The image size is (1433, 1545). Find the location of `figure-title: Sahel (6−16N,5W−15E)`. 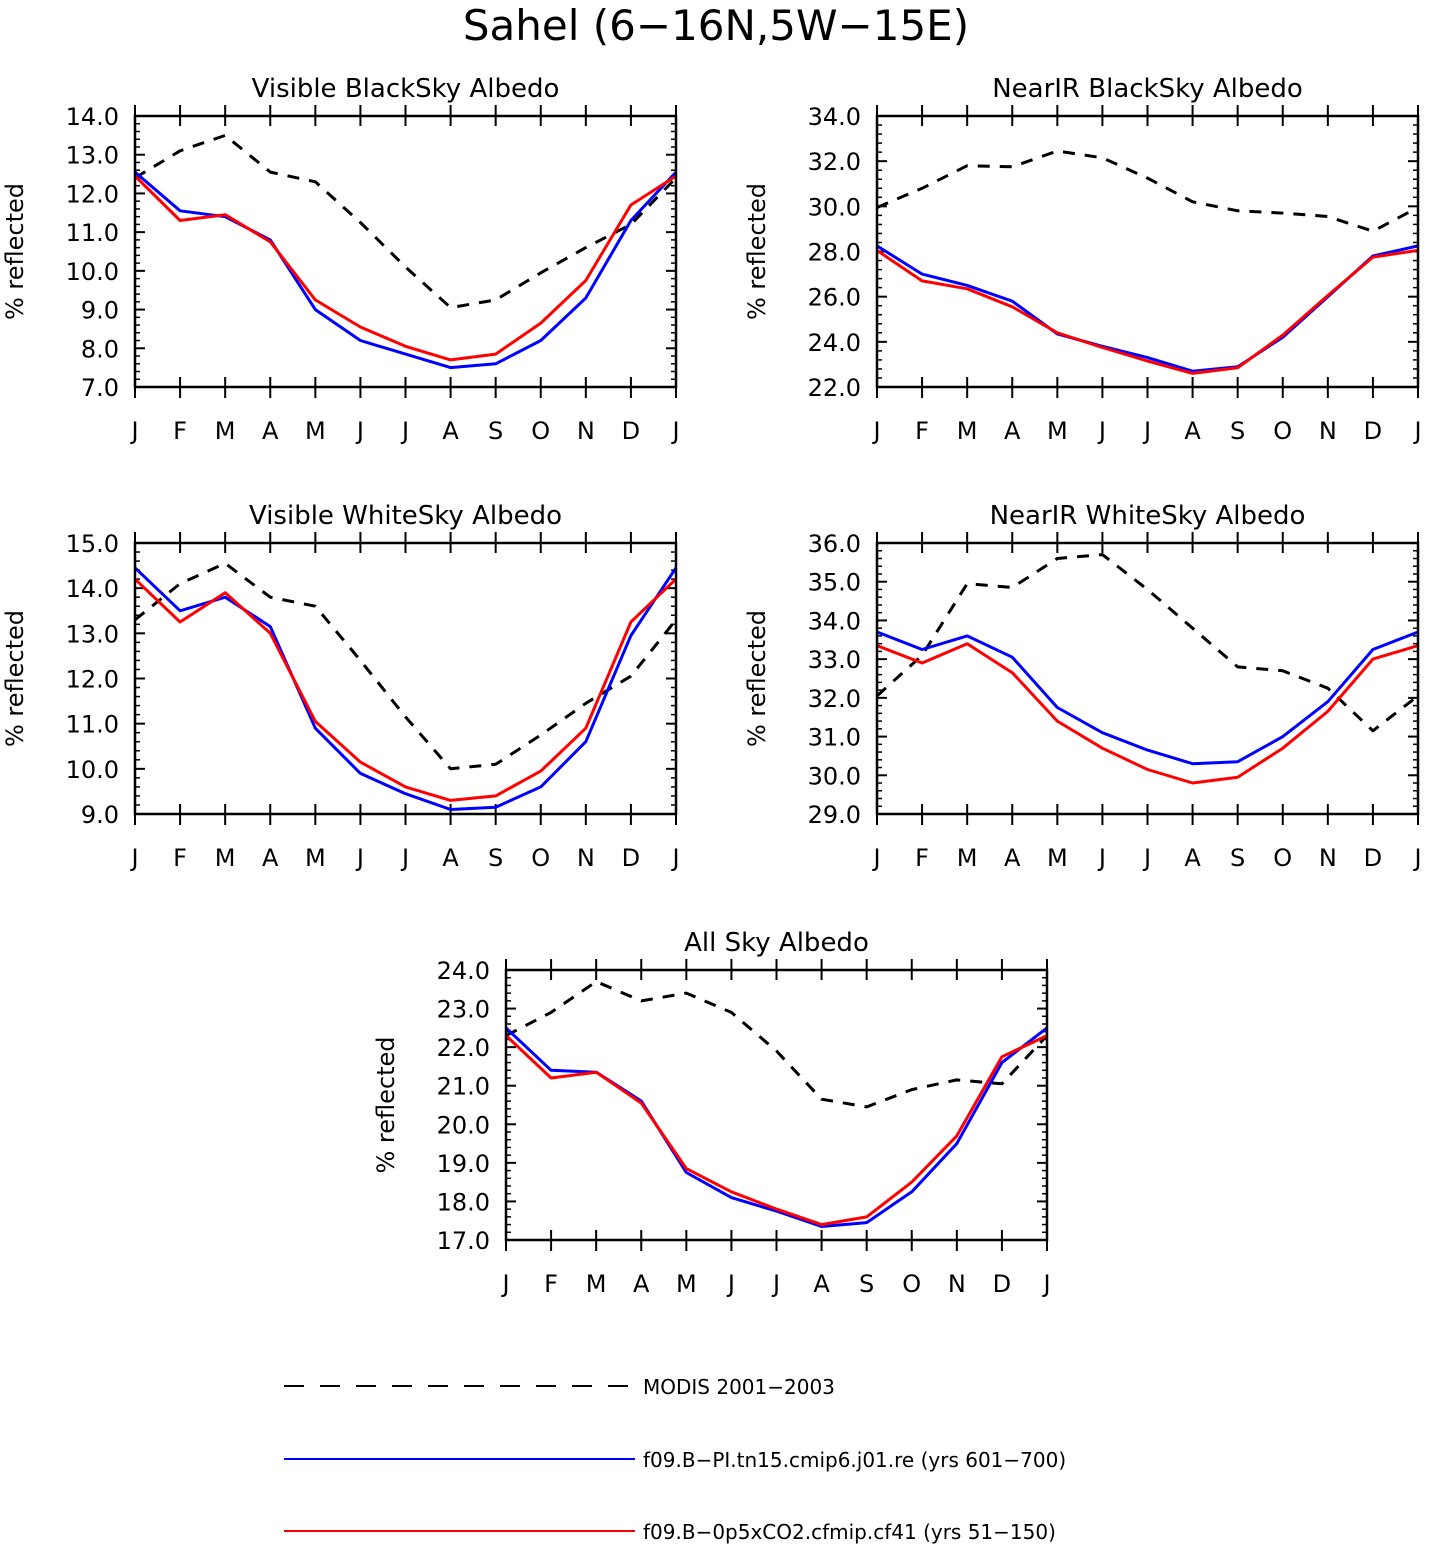

figure-title: Sahel (6−16N,5W−15E) is located at coordinates (716, 25).